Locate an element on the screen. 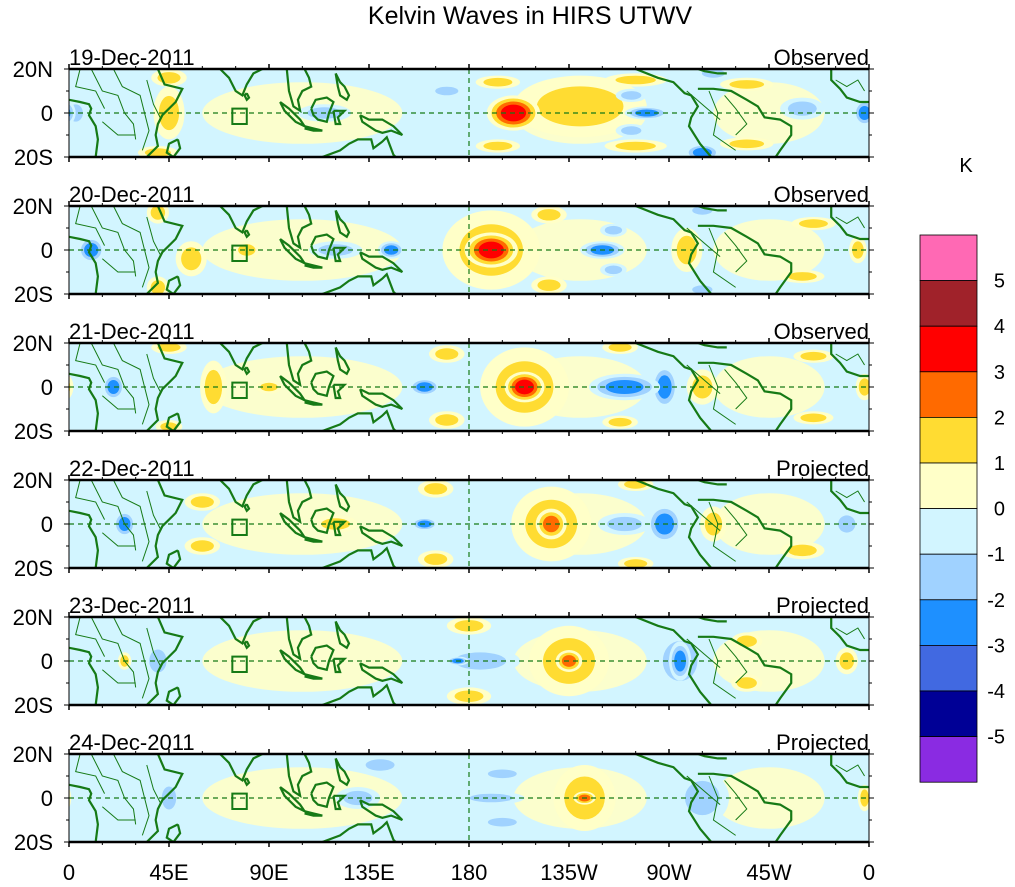 The height and width of the screenshot is (887, 1015). reference-box is located at coordinates (239, 664).